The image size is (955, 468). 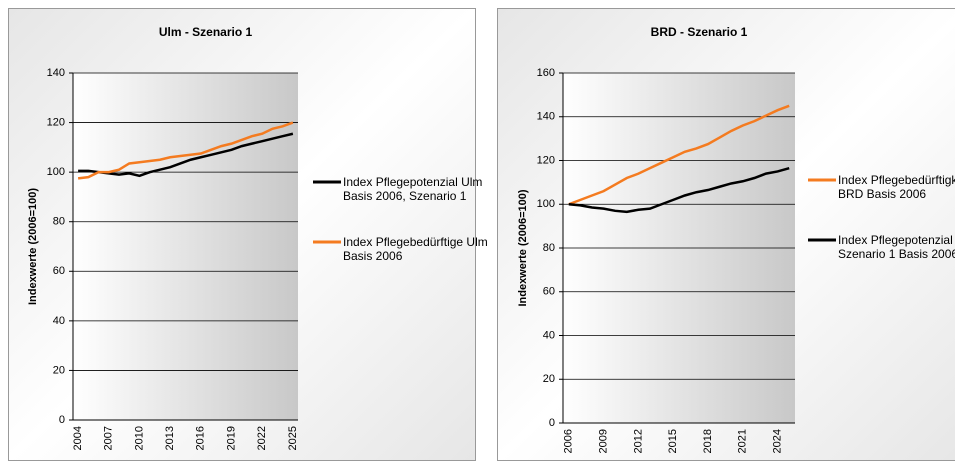 What do you see at coordinates (201, 438) in the screenshot?
I see `x-tick-label: 2016` at bounding box center [201, 438].